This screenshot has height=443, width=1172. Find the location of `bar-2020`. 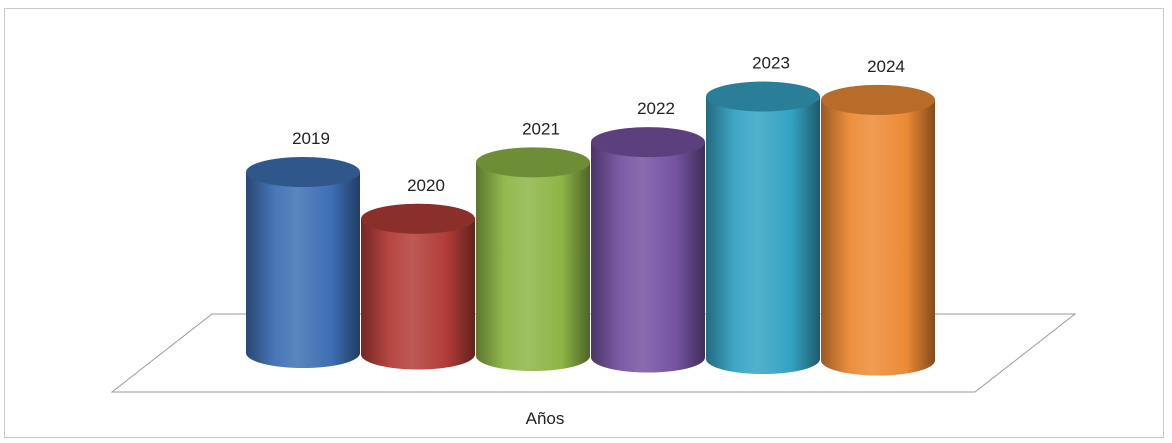

bar-2020 is located at coordinates (418, 286).